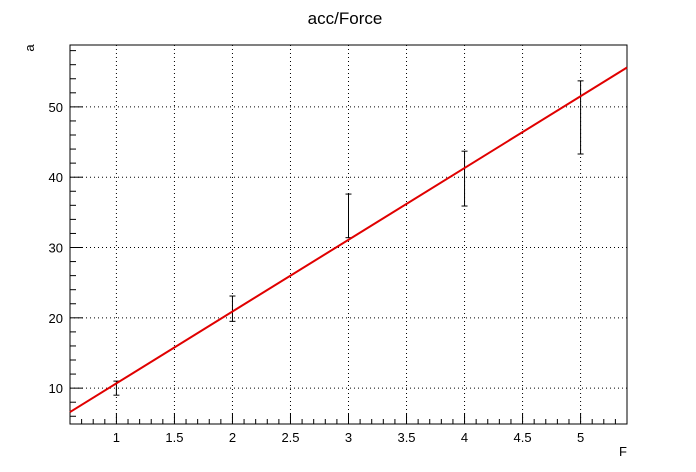  I want to click on x-tick-label: 3.5, so click(406, 437).